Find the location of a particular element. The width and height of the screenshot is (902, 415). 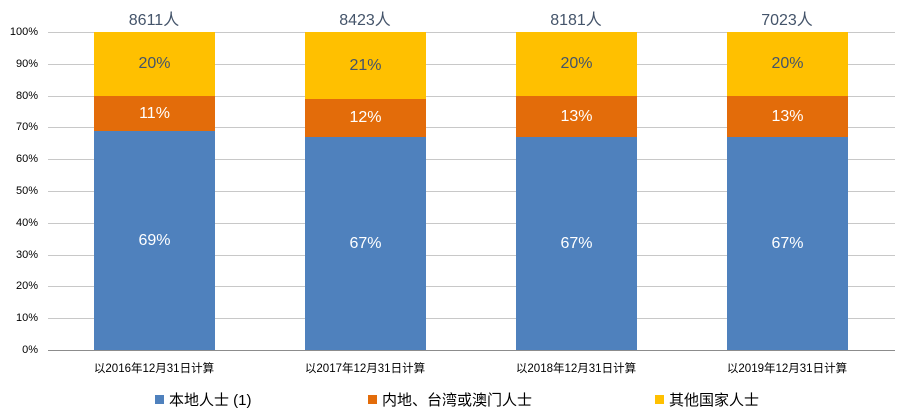

bar-segment: 12% is located at coordinates (365, 118).